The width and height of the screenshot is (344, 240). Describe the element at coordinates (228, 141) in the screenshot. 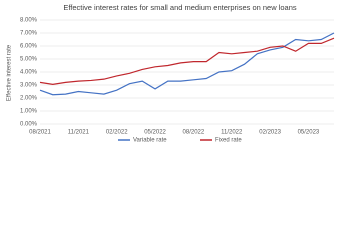

I see `legend-label: Fixed rate` at that location.